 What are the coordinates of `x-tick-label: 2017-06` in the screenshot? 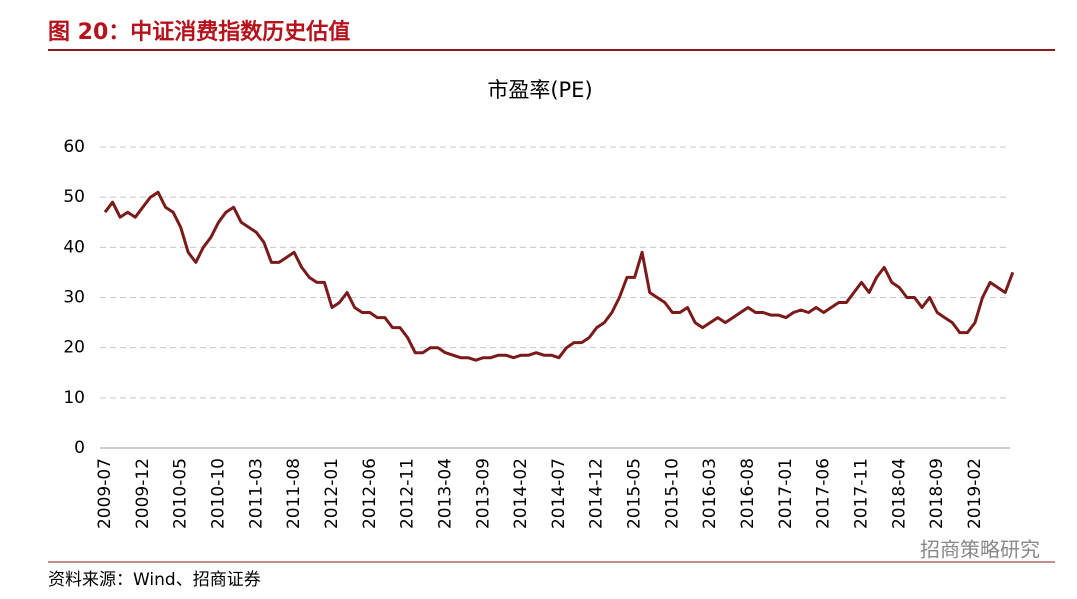 It's located at (824, 493).